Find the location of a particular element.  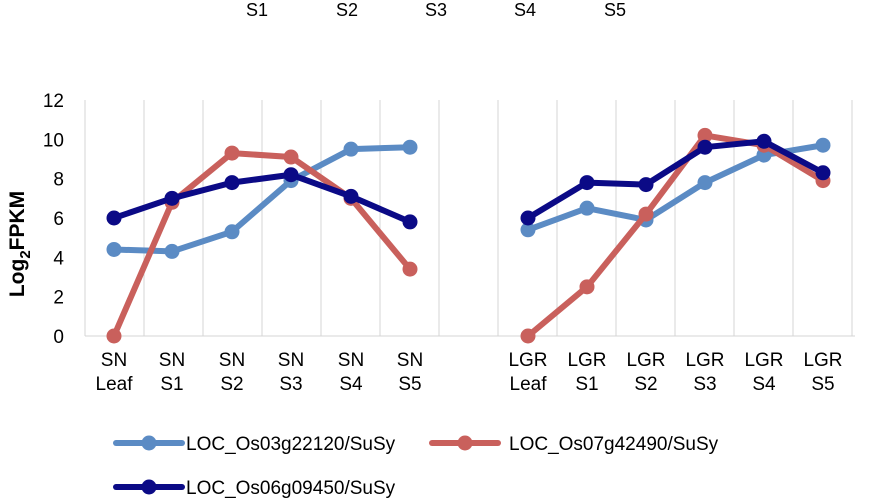

y-tick-label: 4 is located at coordinates (58, 258).